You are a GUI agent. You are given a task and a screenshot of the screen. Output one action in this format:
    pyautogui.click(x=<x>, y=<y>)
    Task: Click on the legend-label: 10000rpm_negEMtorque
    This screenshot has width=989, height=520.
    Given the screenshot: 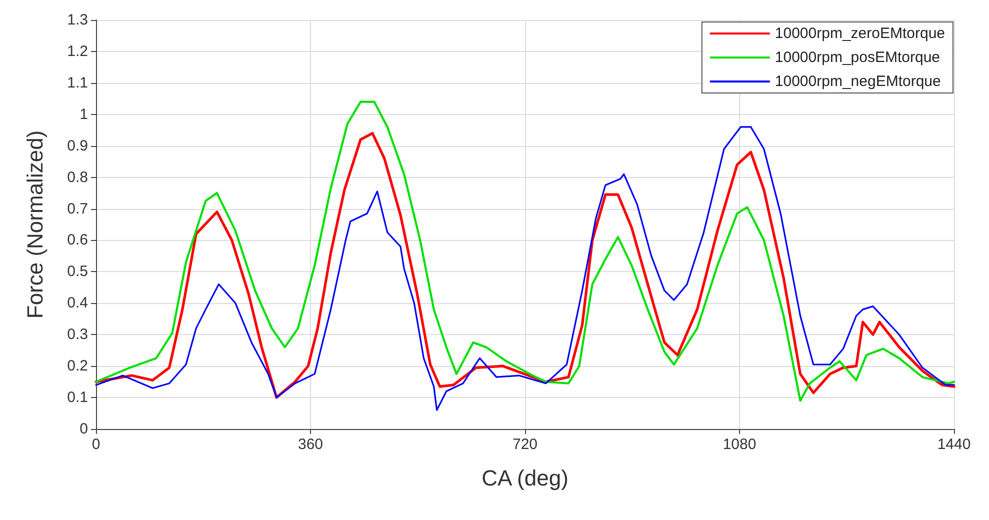 What is the action you would take?
    pyautogui.click(x=857, y=81)
    